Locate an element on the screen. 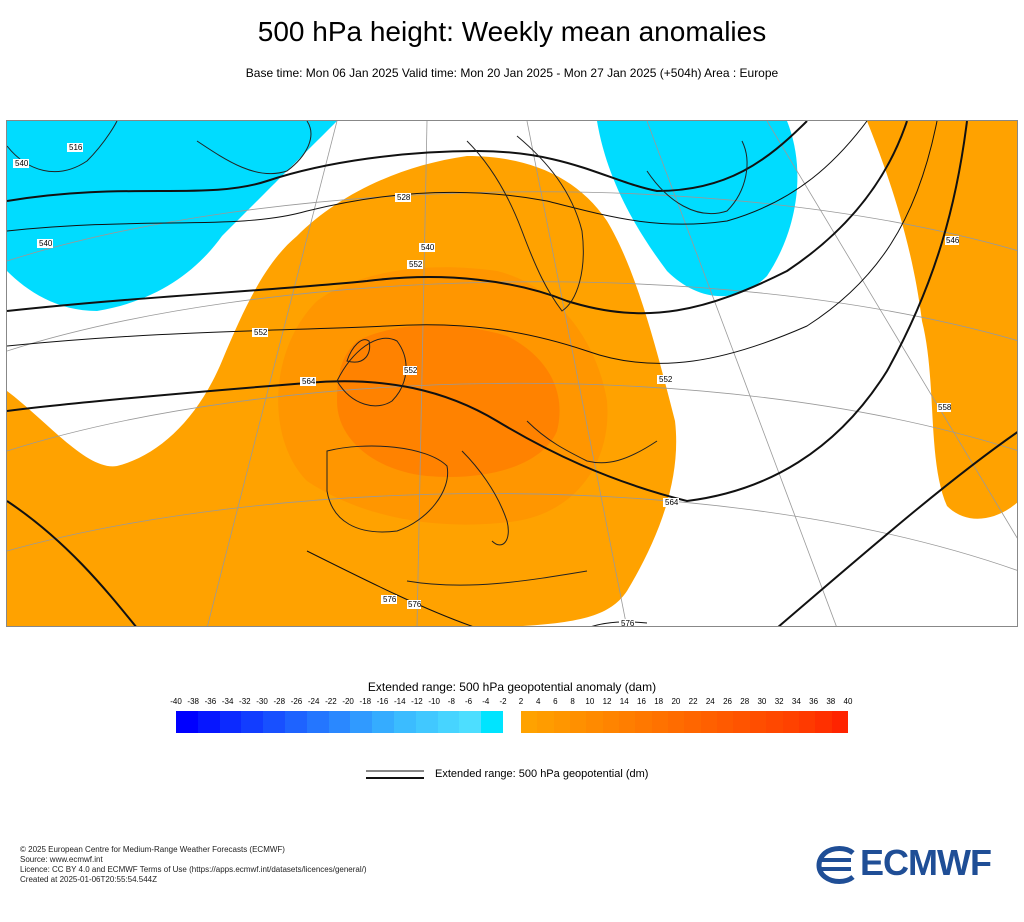 This screenshot has width=1024, height=922. contour-legend-swatch is located at coordinates (395, 774).